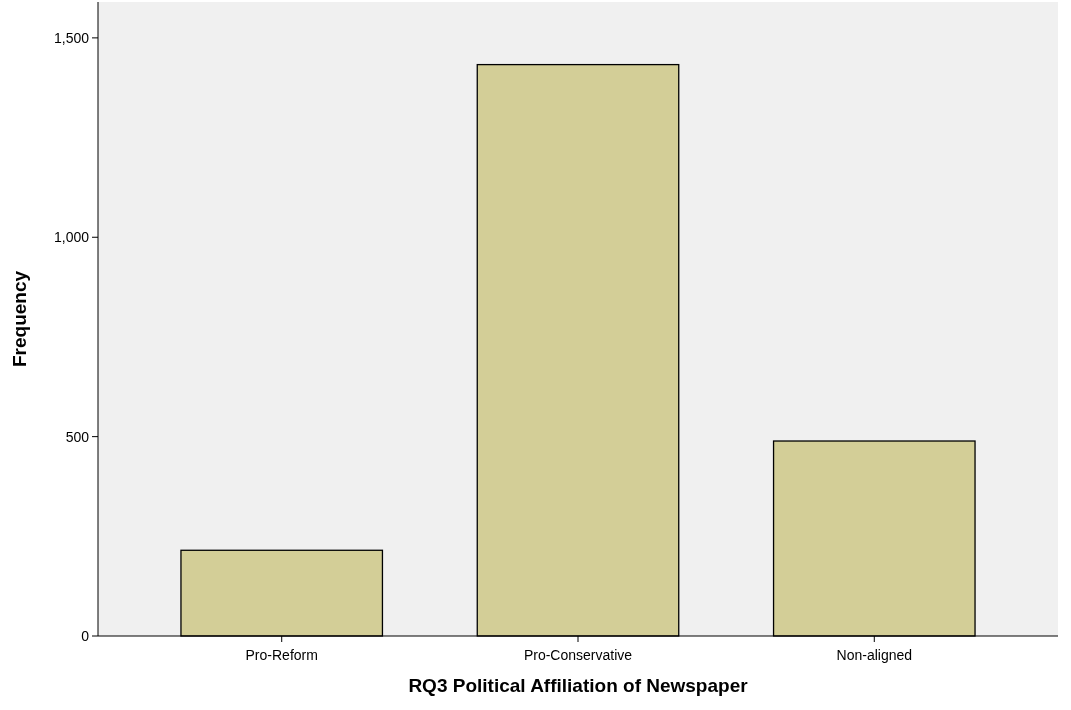 The image size is (1071, 710). What do you see at coordinates (578, 655) in the screenshot?
I see `x-tick-label: Pro-Conservative` at bounding box center [578, 655].